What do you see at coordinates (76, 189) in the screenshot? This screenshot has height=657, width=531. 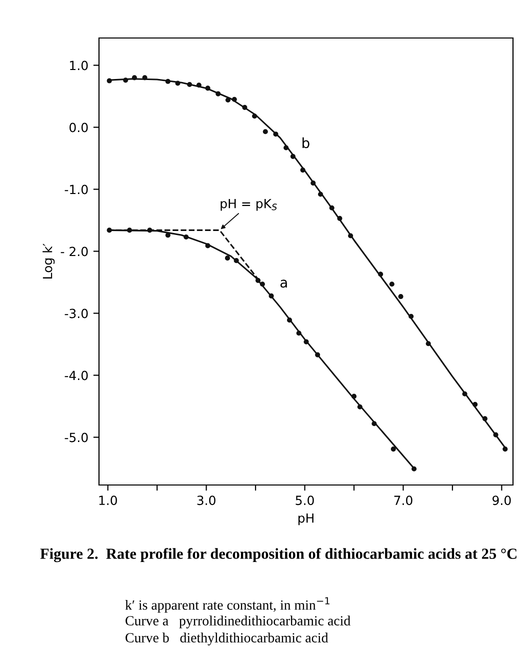 I see `y-tick-label: -1.0` at bounding box center [76, 189].